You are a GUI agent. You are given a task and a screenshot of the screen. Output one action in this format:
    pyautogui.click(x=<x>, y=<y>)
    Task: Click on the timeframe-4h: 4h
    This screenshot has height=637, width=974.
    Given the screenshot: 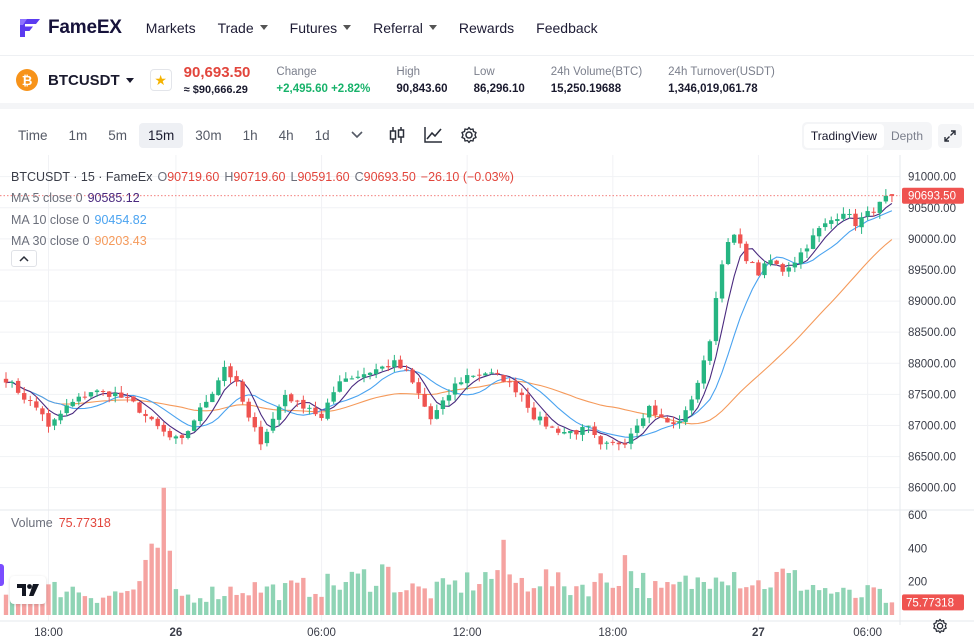 What is the action you would take?
    pyautogui.click(x=286, y=135)
    